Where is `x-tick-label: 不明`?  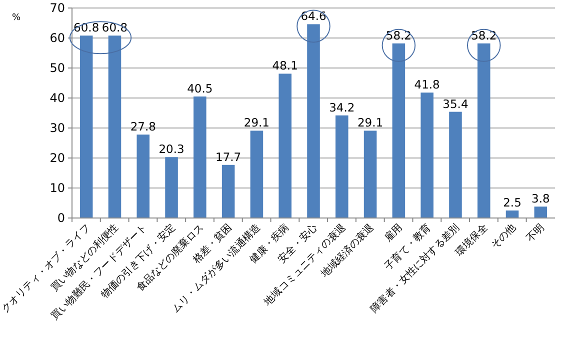 x-tick-label: 不明 is located at coordinates (535, 233).